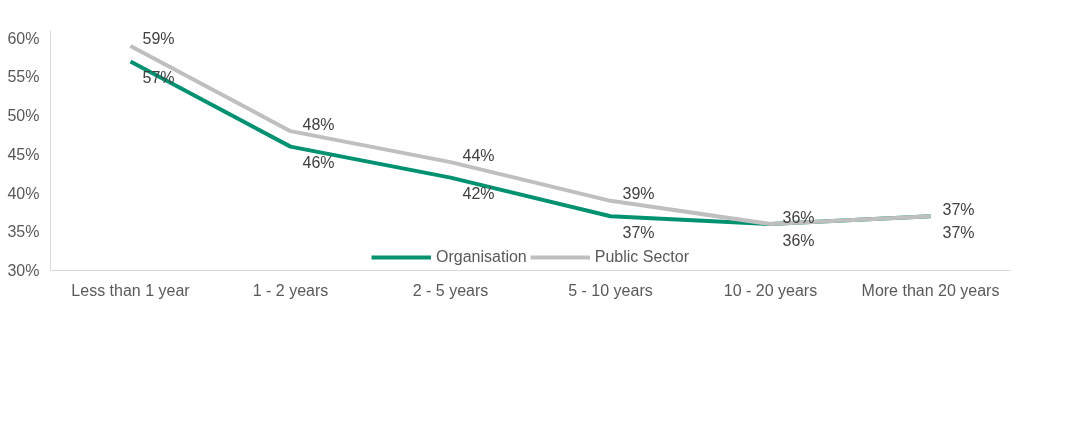 This screenshot has height=425, width=1092. Describe the element at coordinates (158, 39) in the screenshot. I see `data-label: 59%` at that location.